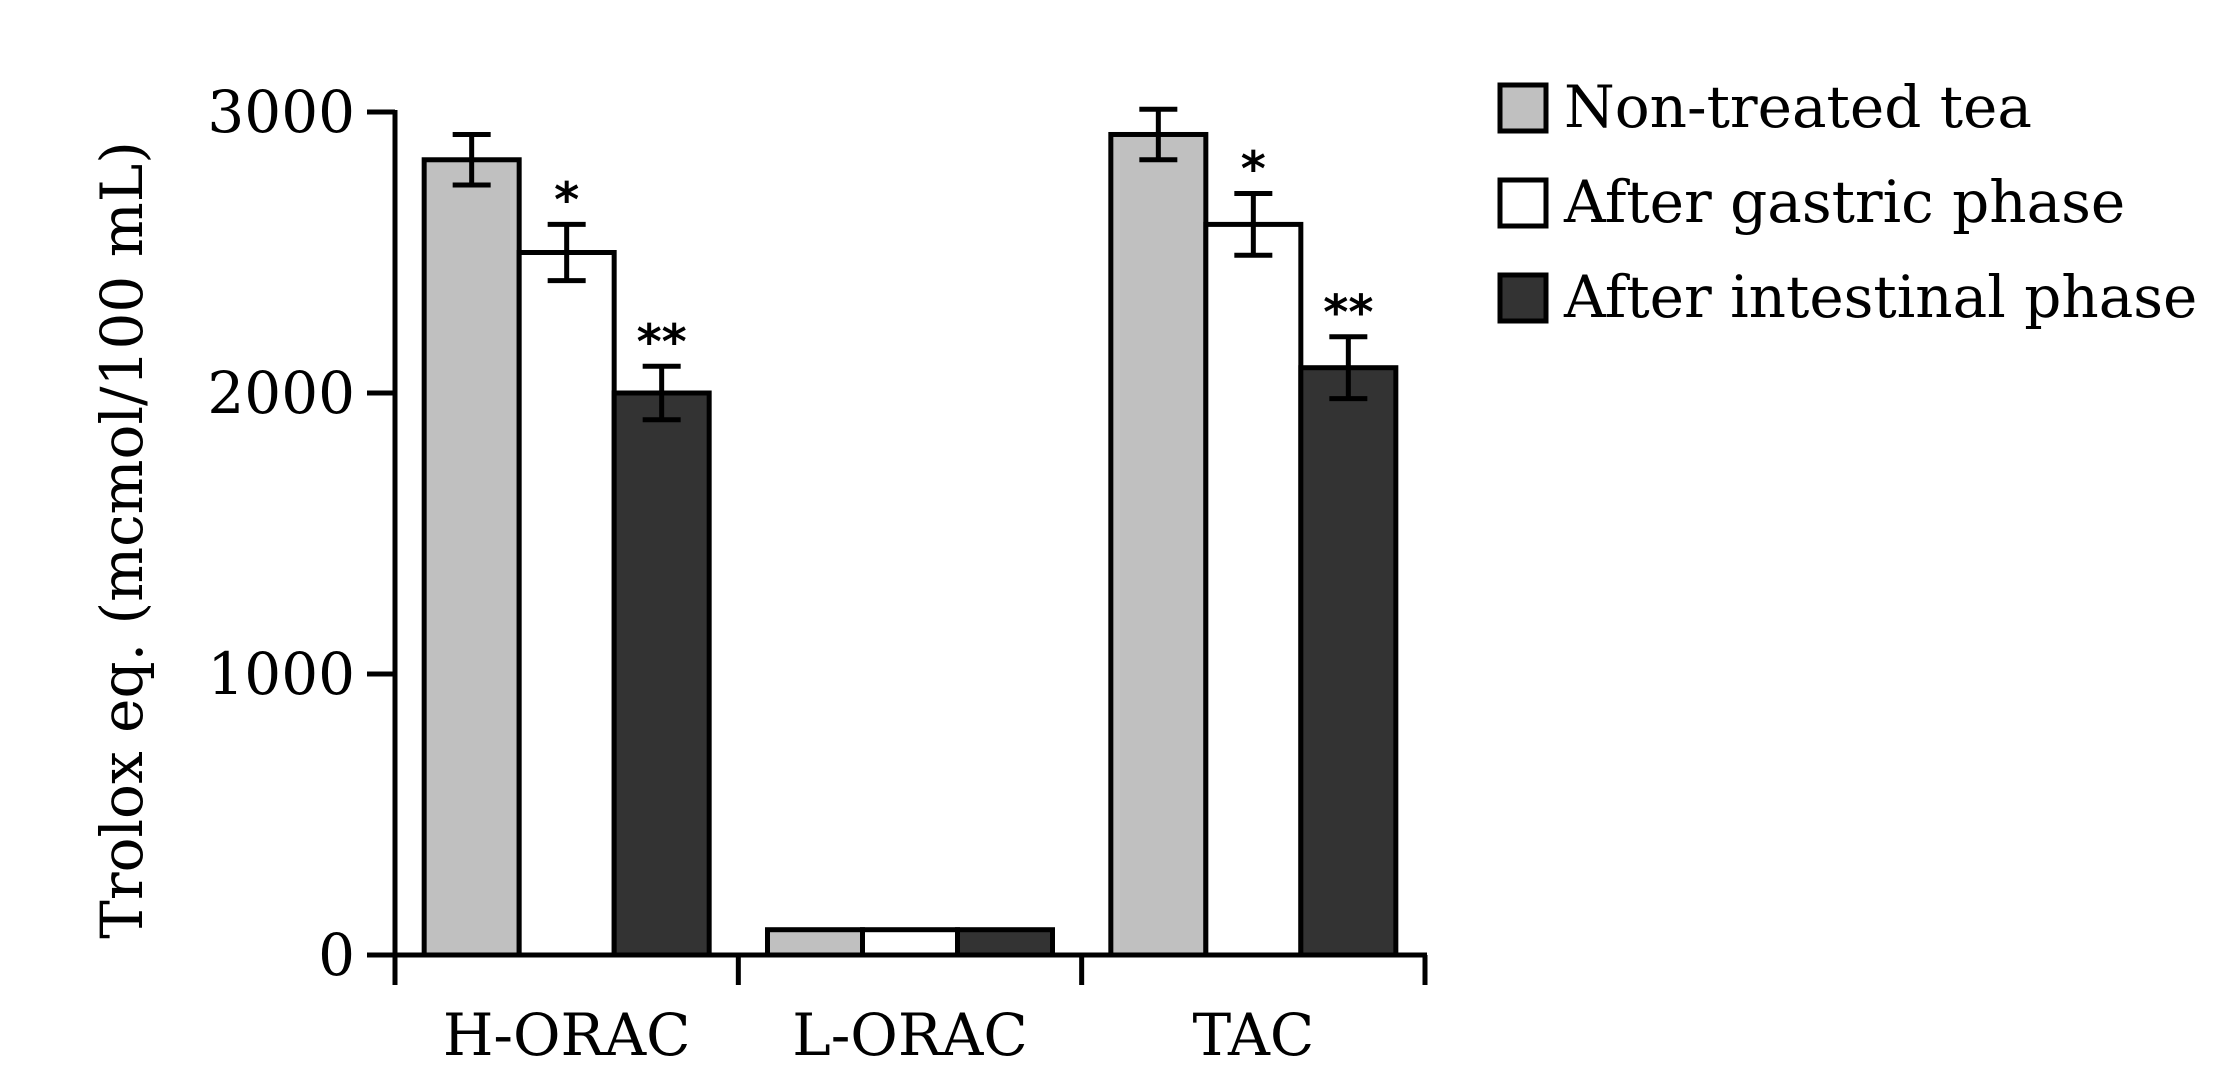  Describe the element at coordinates (1253, 1035) in the screenshot. I see `x-tick-label-tac: TAC` at that location.